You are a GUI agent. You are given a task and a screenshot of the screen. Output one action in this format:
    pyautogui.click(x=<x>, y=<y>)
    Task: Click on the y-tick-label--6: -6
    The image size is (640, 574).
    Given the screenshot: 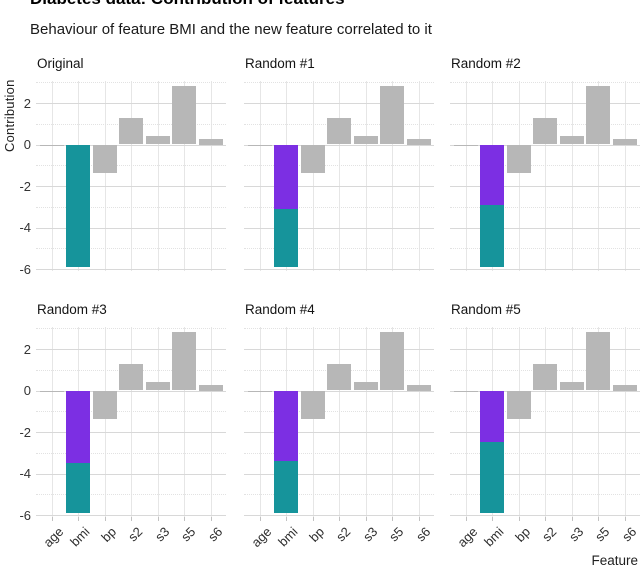 What is the action you would take?
    pyautogui.click(x=25, y=269)
    